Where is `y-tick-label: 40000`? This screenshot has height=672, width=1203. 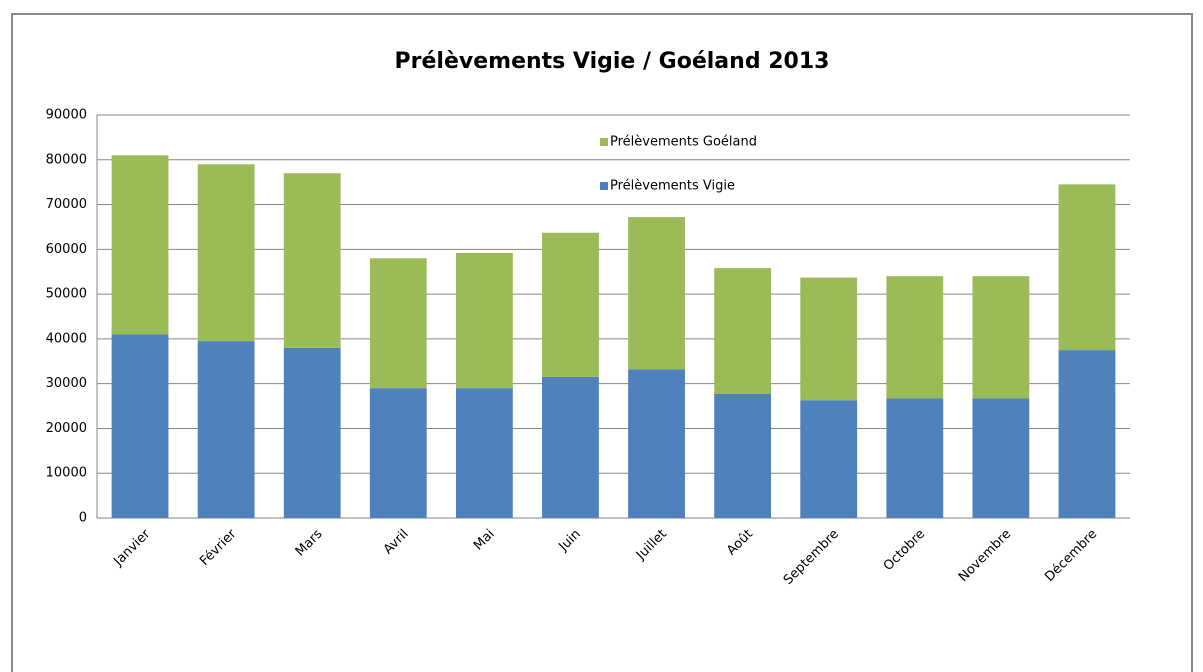 y-tick-label: 40000 is located at coordinates (66, 338).